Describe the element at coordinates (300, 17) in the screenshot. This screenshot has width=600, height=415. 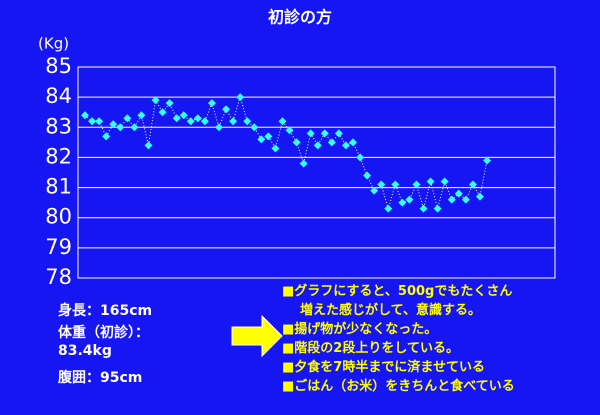
I see `chart-title: 初診の方` at that location.